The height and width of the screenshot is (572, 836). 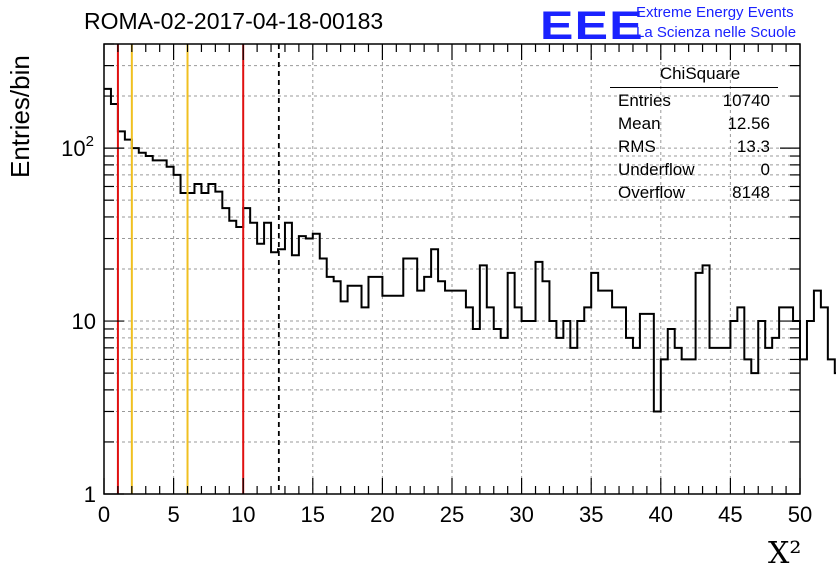 What do you see at coordinates (77, 147) in the screenshot?
I see `y-tick-label: 102` at bounding box center [77, 147].